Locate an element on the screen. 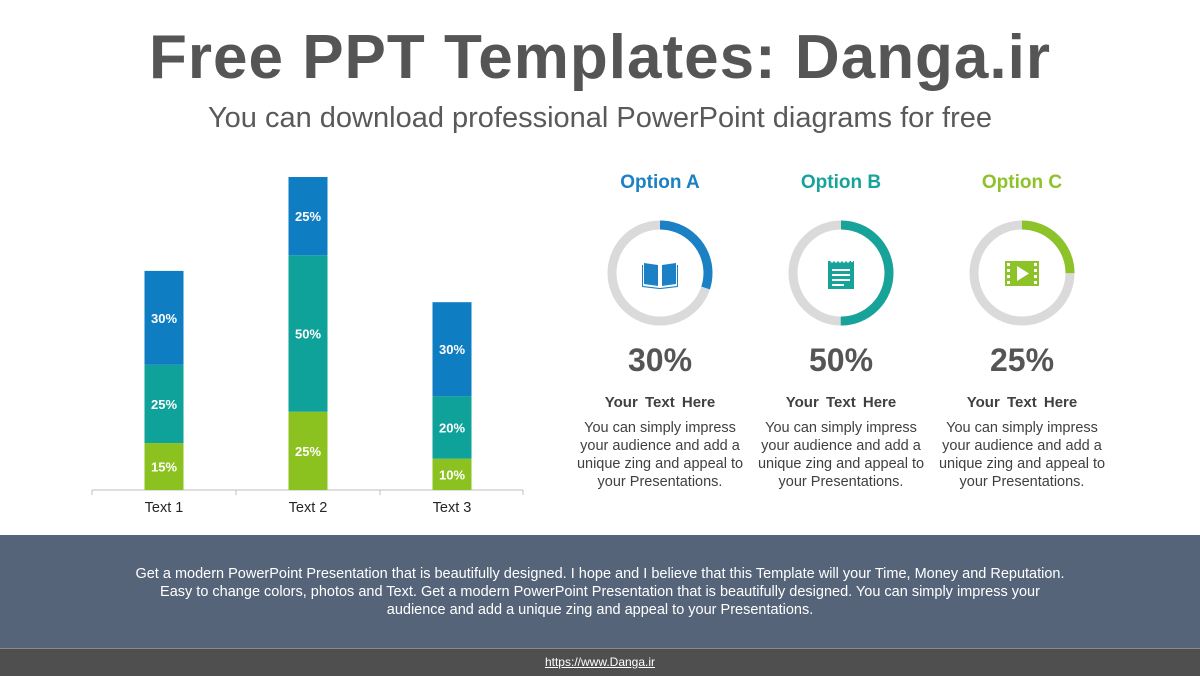 This screenshot has height=676, width=1200. option-c-title: Option C is located at coordinates (1022, 182).